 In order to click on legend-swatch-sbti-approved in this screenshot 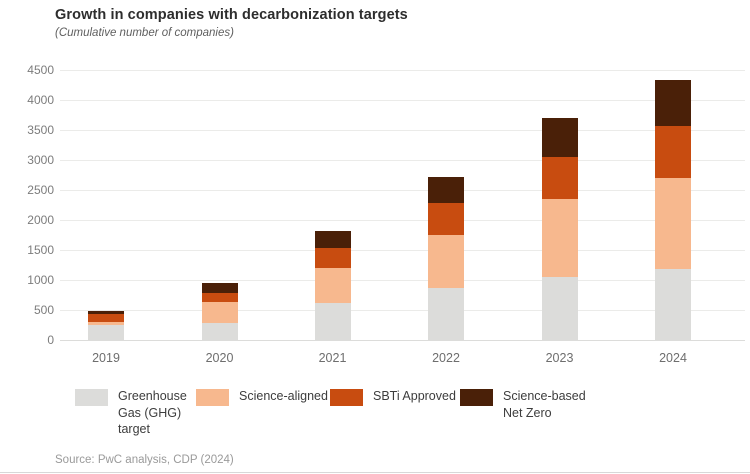, I will do `click(346, 397)`.